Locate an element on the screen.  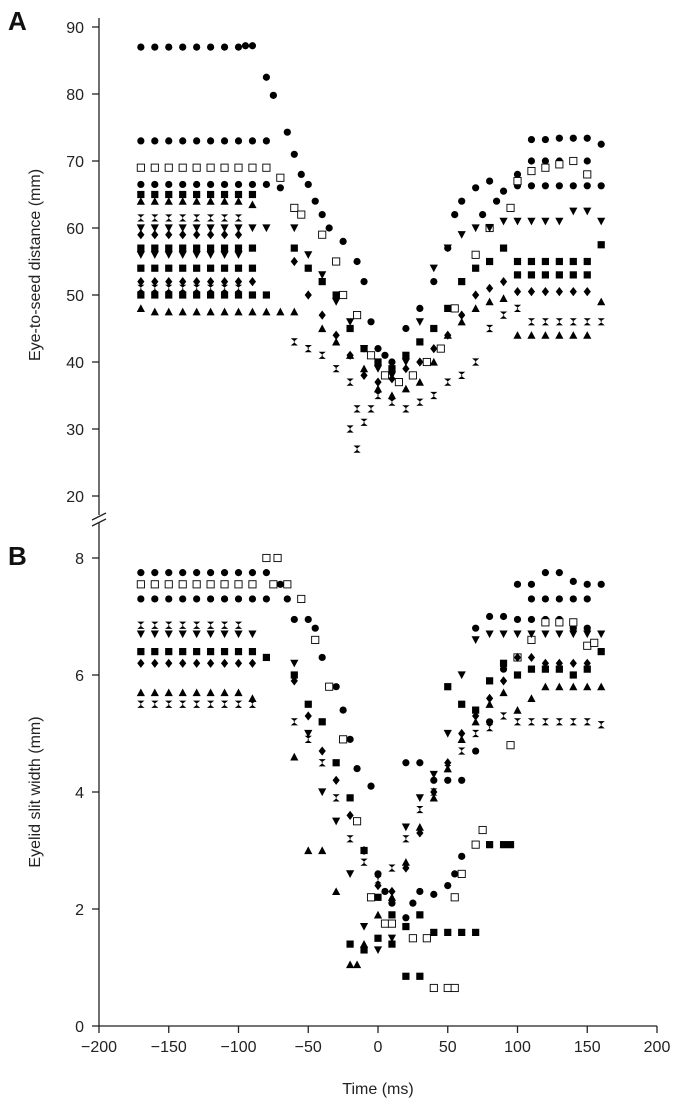
x-tick-label: −100 is located at coordinates (238, 1047).